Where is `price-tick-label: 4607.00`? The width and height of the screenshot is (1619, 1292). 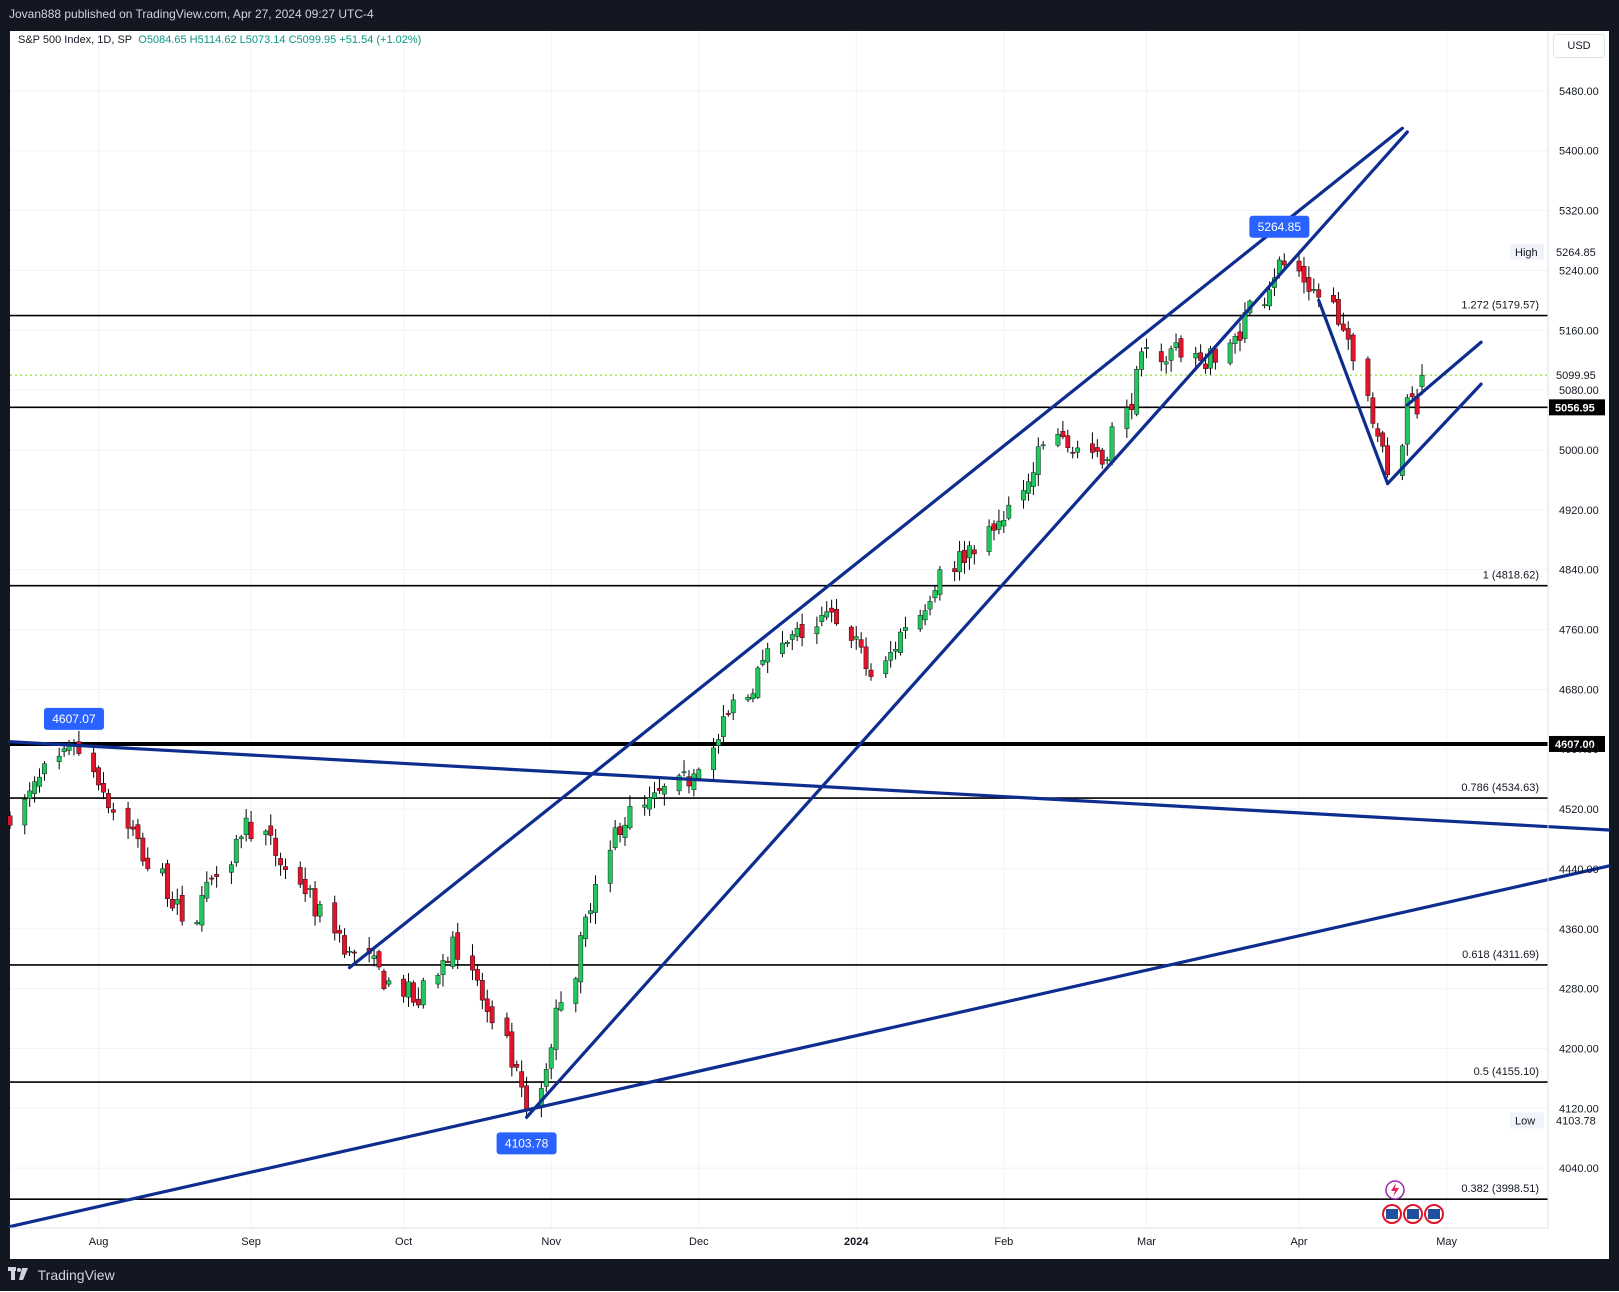
price-tick-label: 4607.00 is located at coordinates (1579, 750).